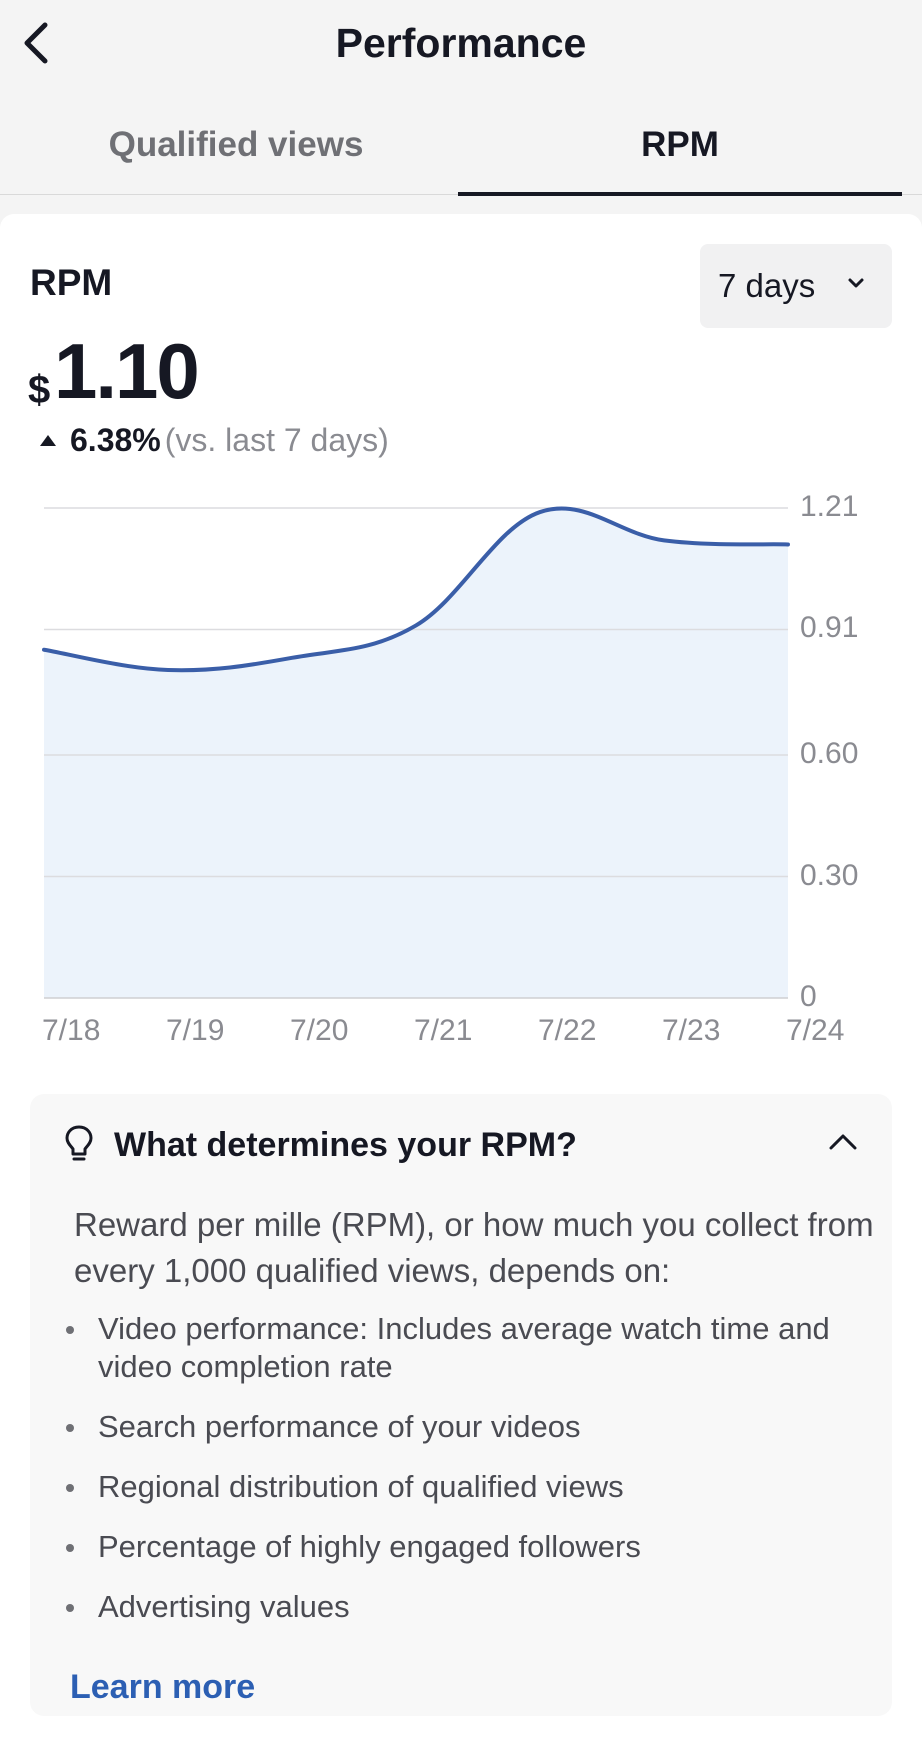  Describe the element at coordinates (416, 589) in the screenshot. I see `rpm-series-line` at that location.